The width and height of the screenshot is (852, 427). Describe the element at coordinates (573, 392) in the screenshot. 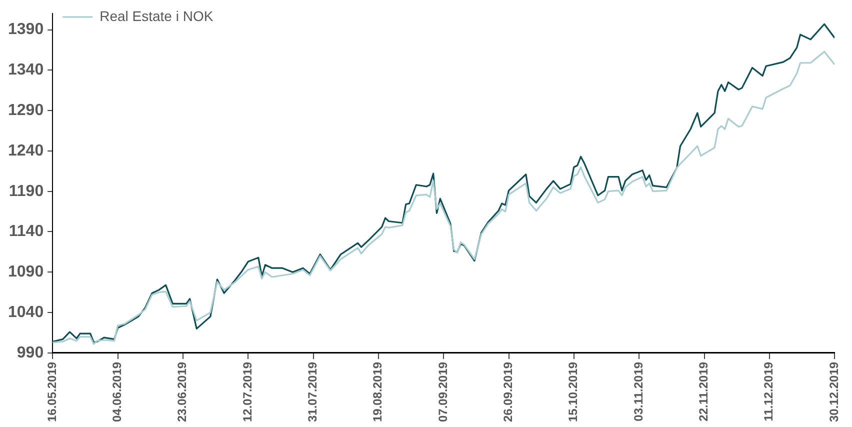

I see `x-tick-label: 15.10.2019` at that location.